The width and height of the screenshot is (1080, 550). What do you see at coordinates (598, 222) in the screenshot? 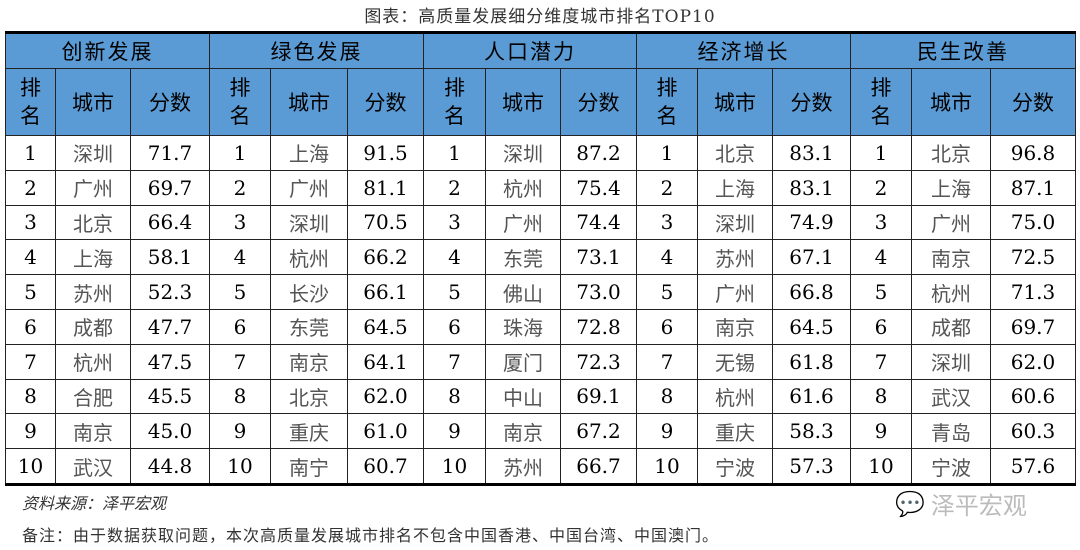
I see `score-cell: 74.4` at bounding box center [598, 222].